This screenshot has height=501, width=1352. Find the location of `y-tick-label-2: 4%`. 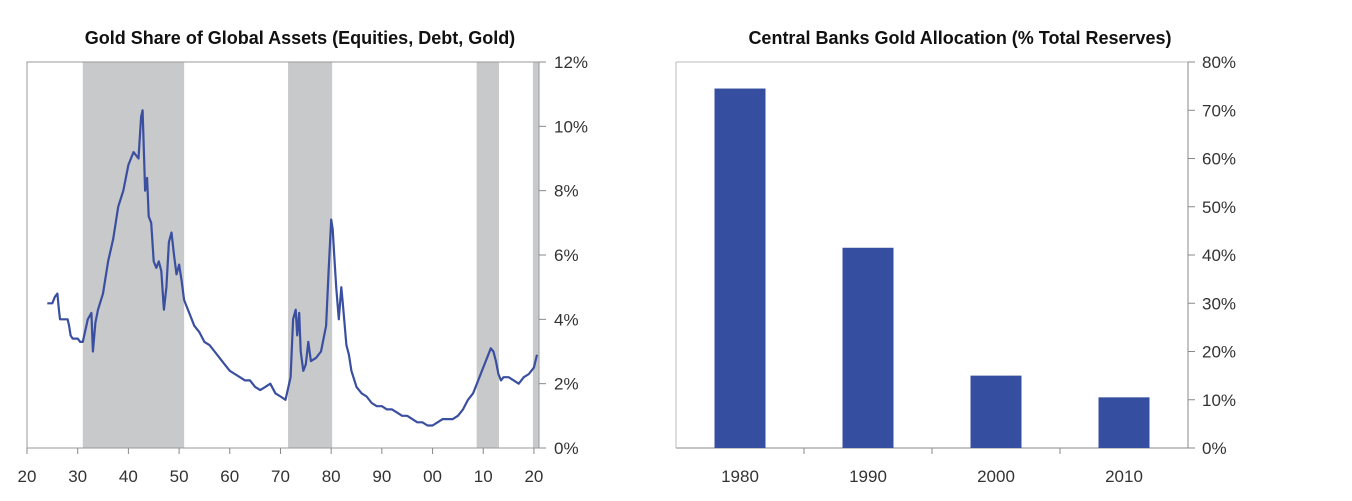

y-tick-label-2: 4% is located at coordinates (566, 319).